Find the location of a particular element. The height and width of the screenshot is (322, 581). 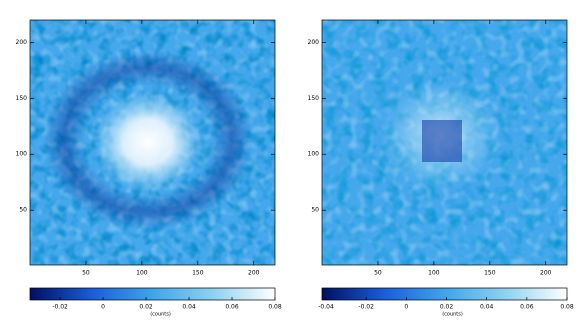

colorbar-tick-label: -0.04 is located at coordinates (326, 307).